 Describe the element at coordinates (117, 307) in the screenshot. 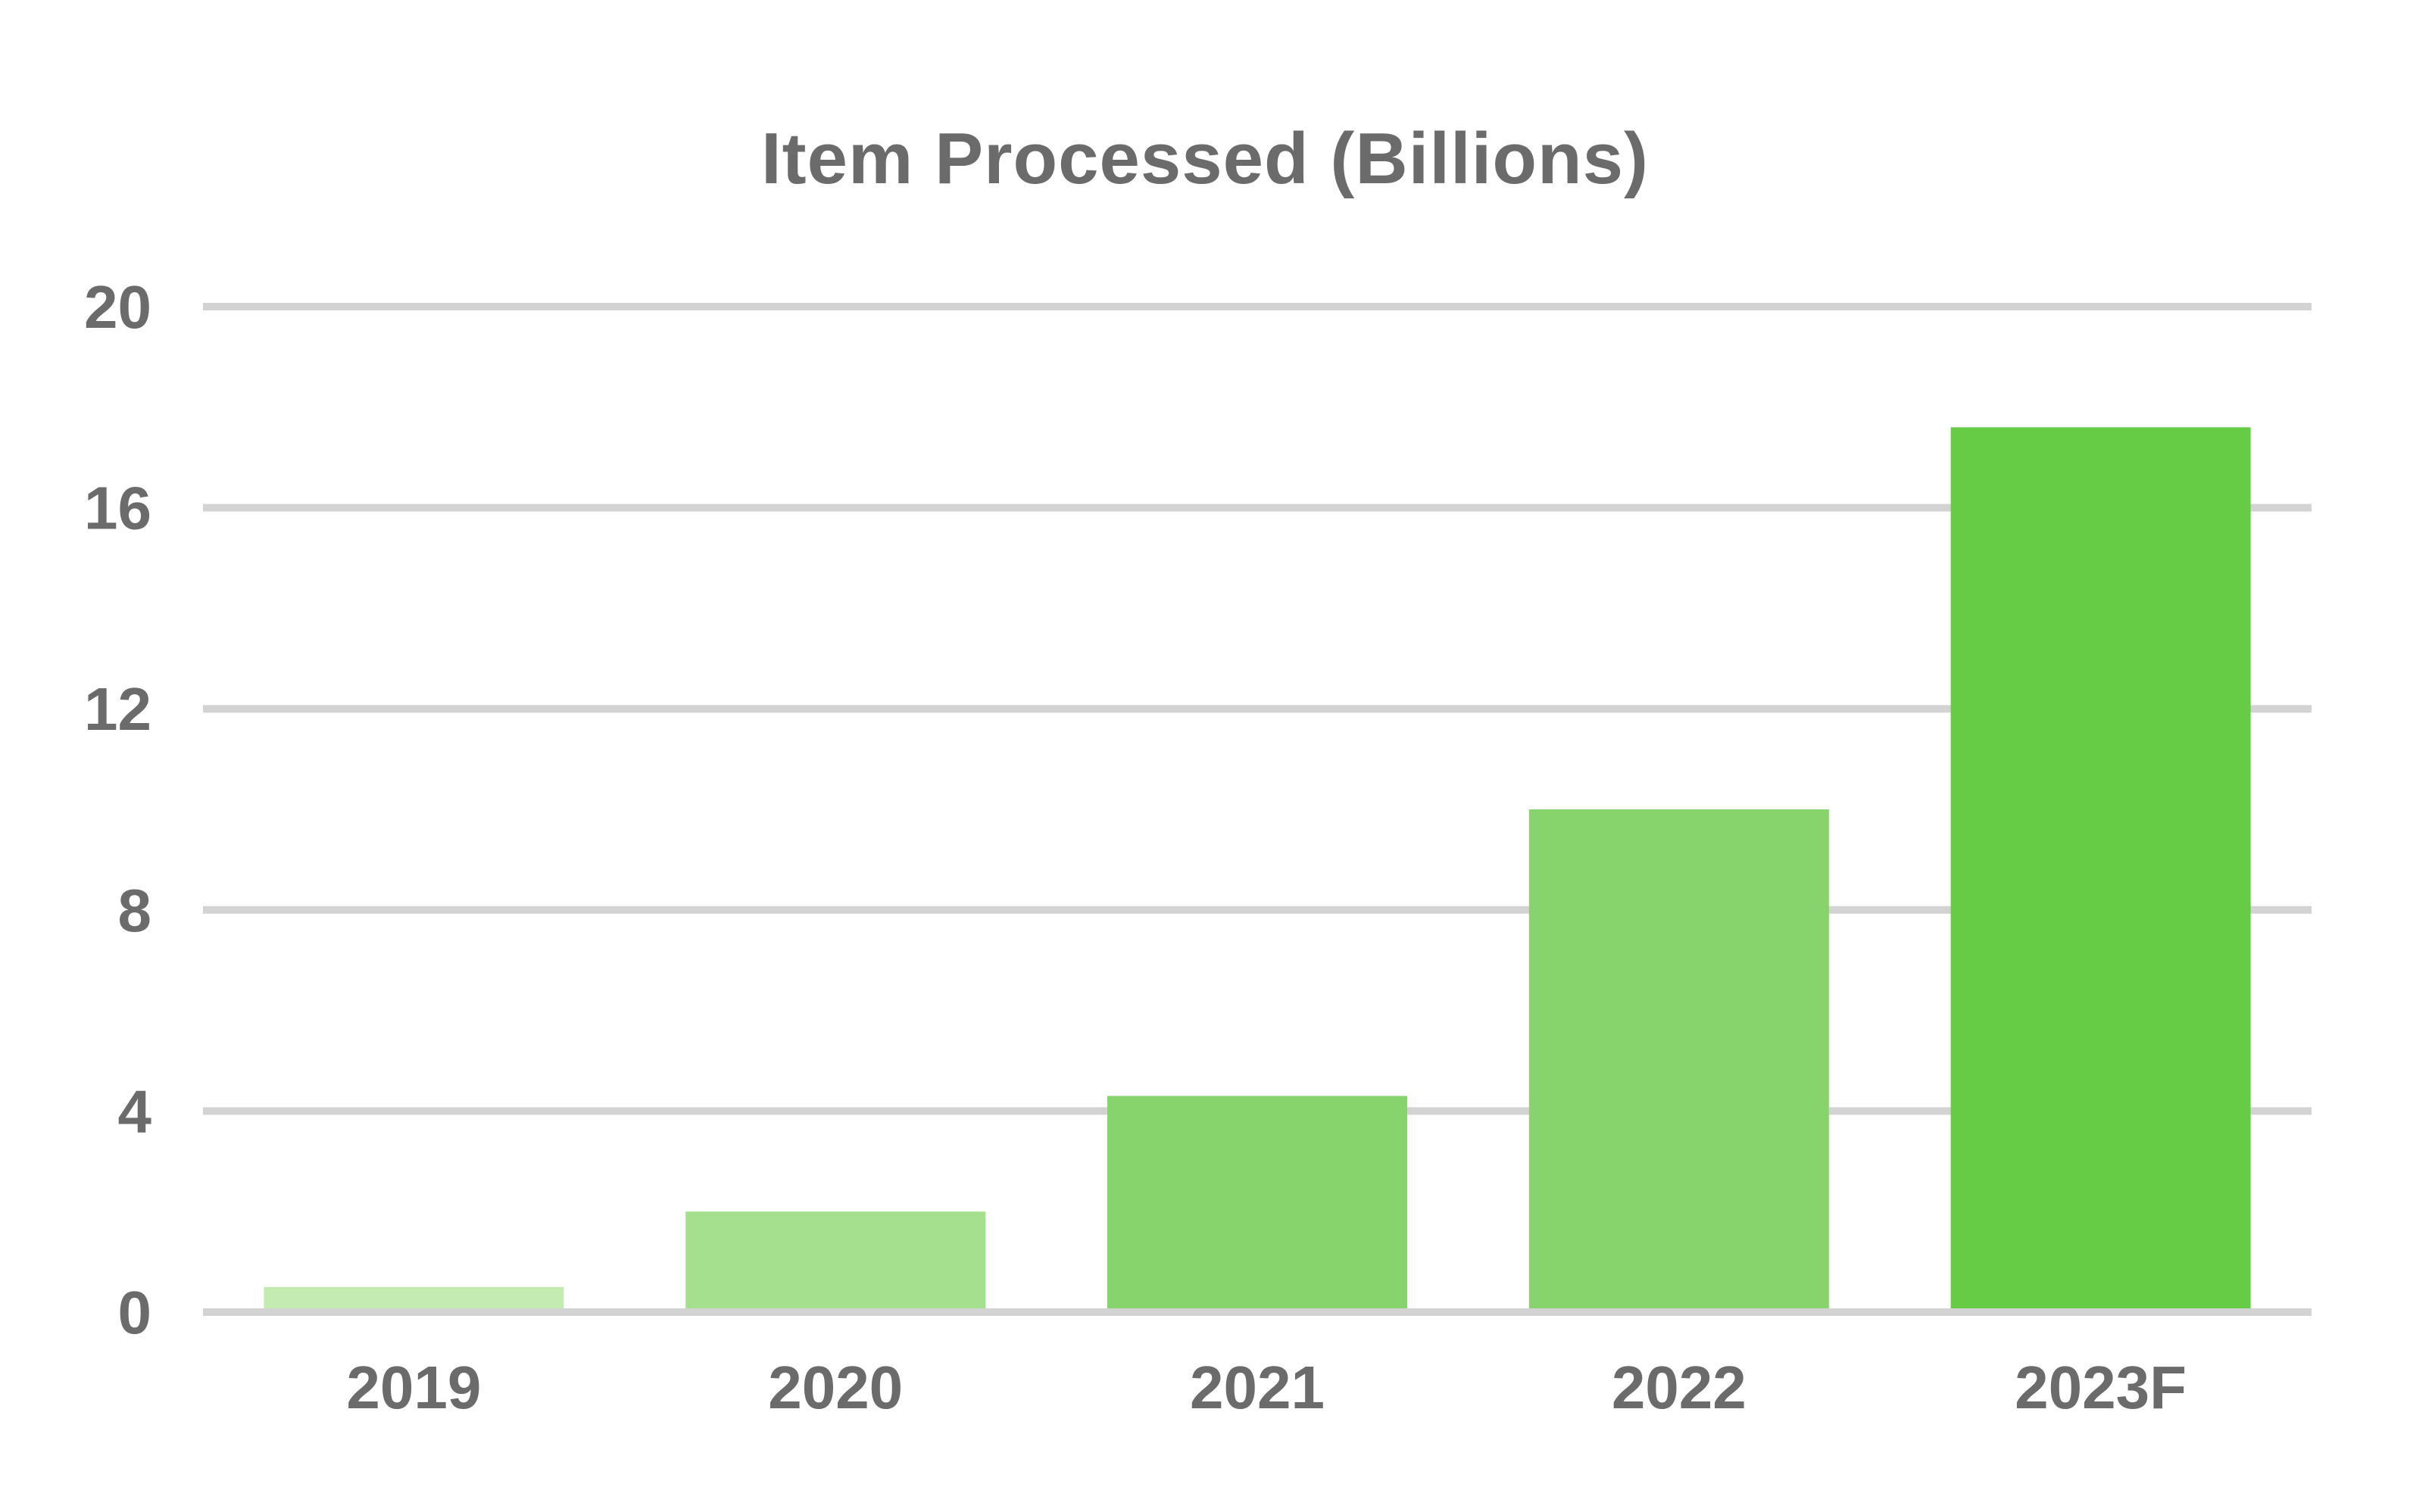

I see `y-tick-label: 20` at that location.